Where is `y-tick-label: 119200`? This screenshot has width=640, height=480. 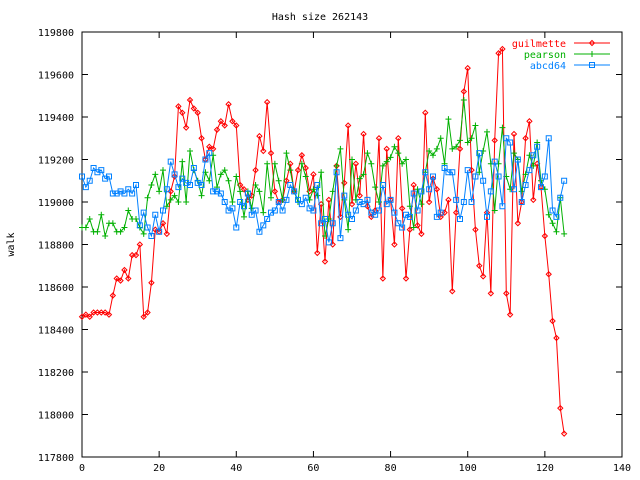
y-tick-label: 119200 is located at coordinates (56, 161).